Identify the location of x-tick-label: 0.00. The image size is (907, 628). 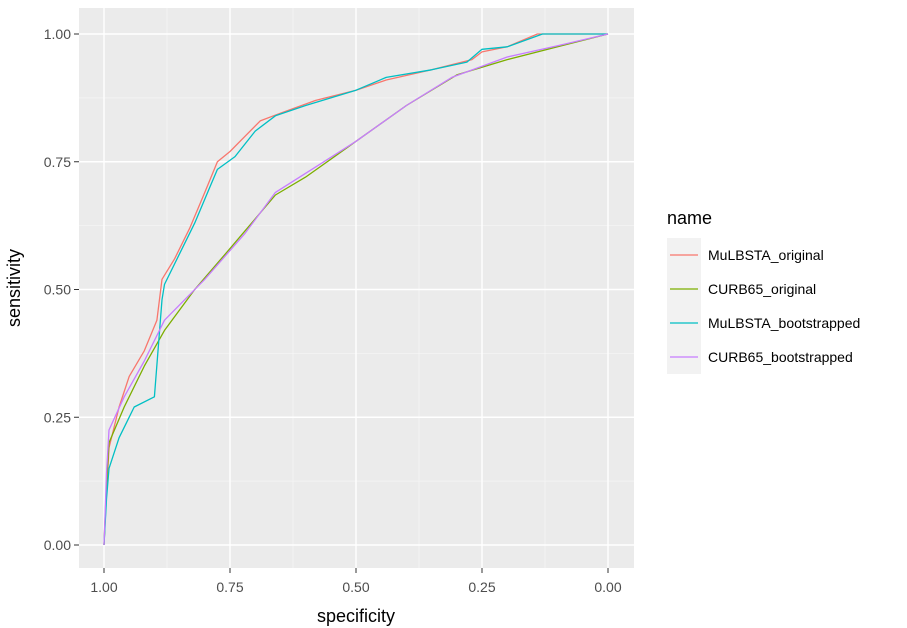
(607, 587).